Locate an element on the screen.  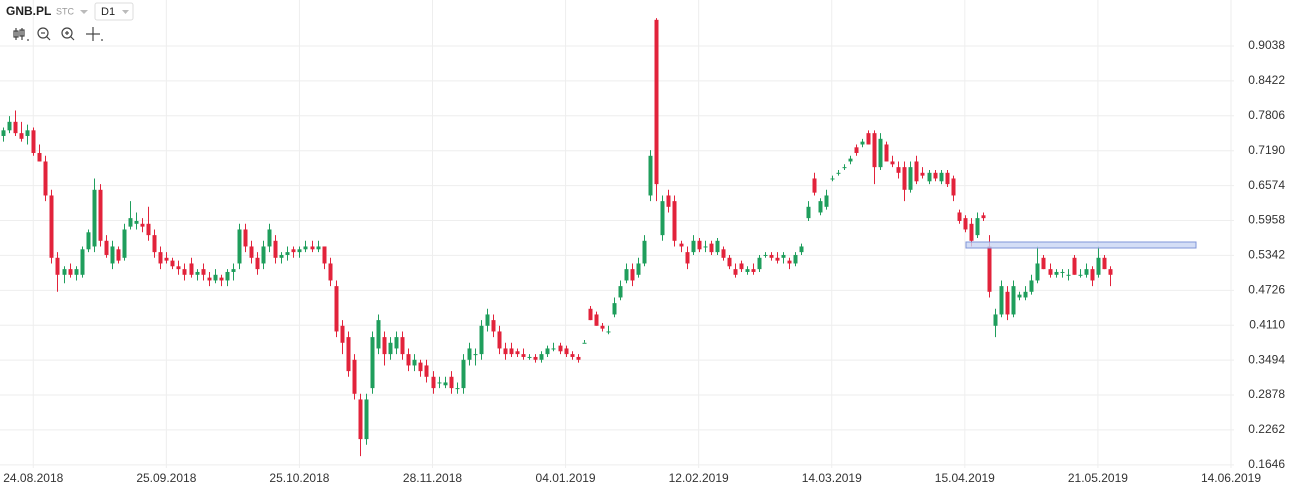
interval-box is located at coordinates (114, 11).